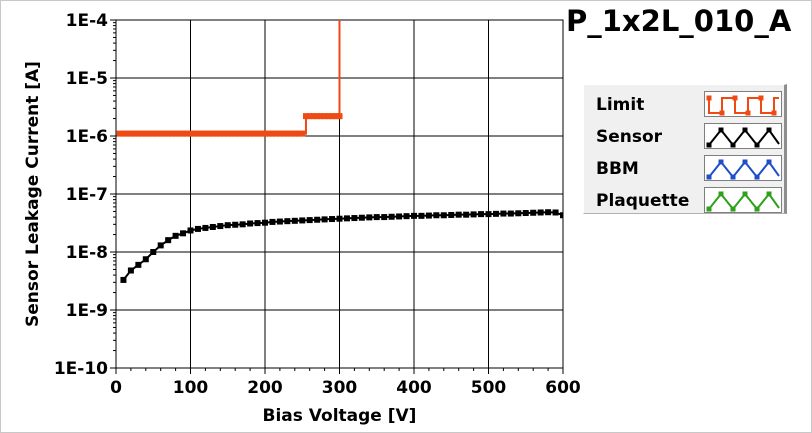  I want to click on y-tick-label: 1E-9, so click(87, 311).